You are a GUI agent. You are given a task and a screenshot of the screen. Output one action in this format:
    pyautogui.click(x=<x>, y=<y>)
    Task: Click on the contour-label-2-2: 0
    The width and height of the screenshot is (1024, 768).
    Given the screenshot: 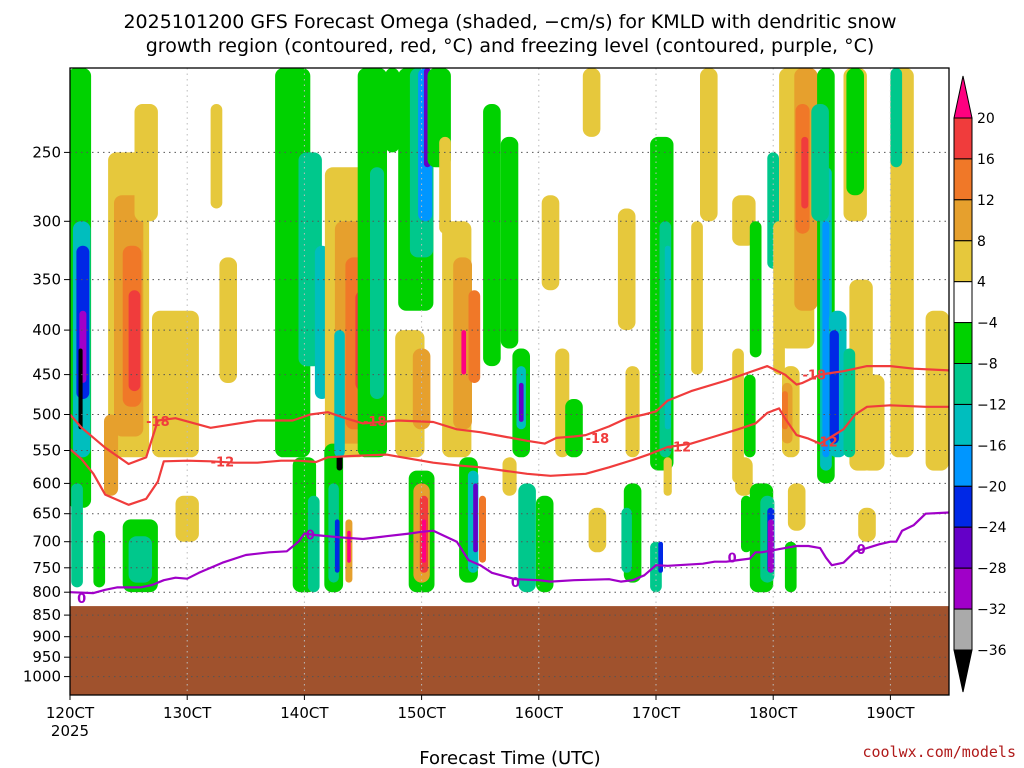 What is the action you would take?
    pyautogui.click(x=515, y=583)
    